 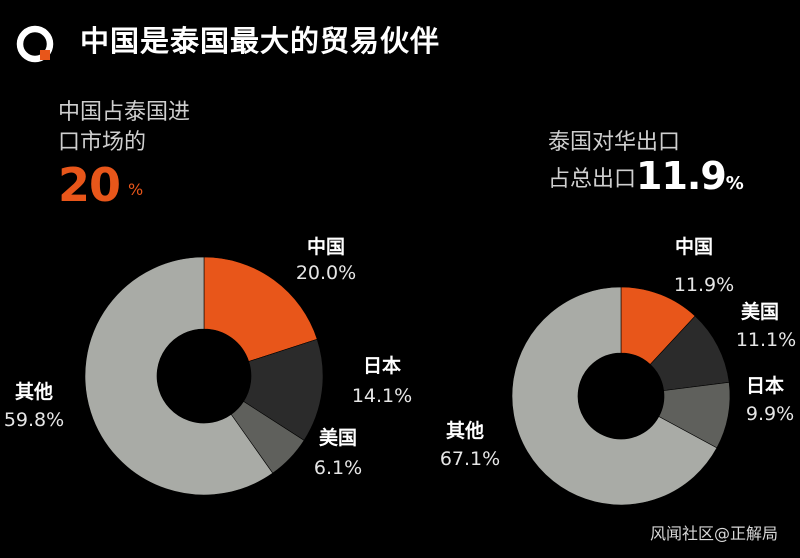 What do you see at coordinates (713, 533) in the screenshot?
I see `watermark: 风闻社区@正解局` at bounding box center [713, 533].